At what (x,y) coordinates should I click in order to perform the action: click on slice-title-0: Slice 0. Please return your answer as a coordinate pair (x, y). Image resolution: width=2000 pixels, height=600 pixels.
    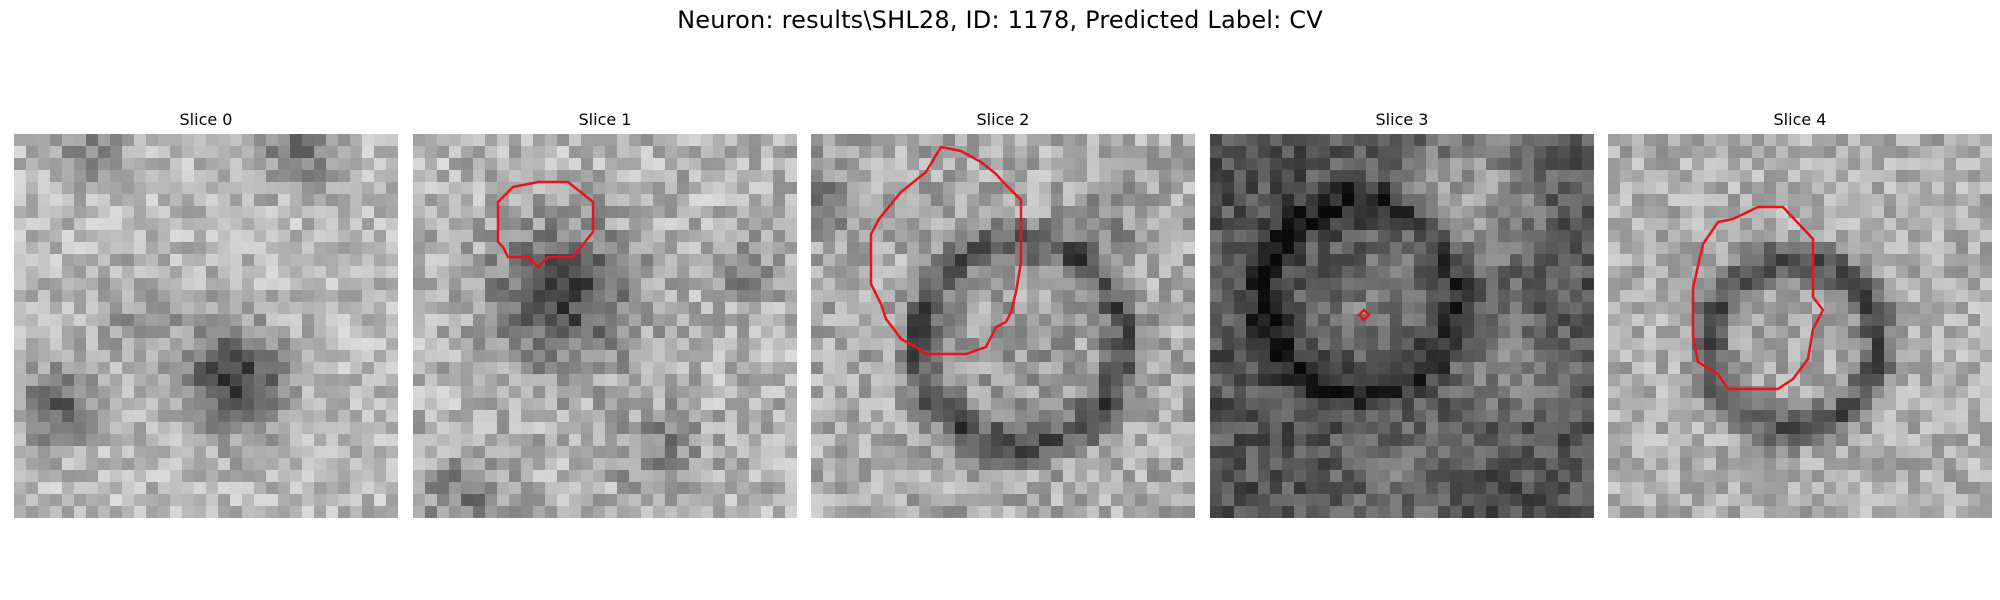
    Looking at the image, I should click on (206, 119).